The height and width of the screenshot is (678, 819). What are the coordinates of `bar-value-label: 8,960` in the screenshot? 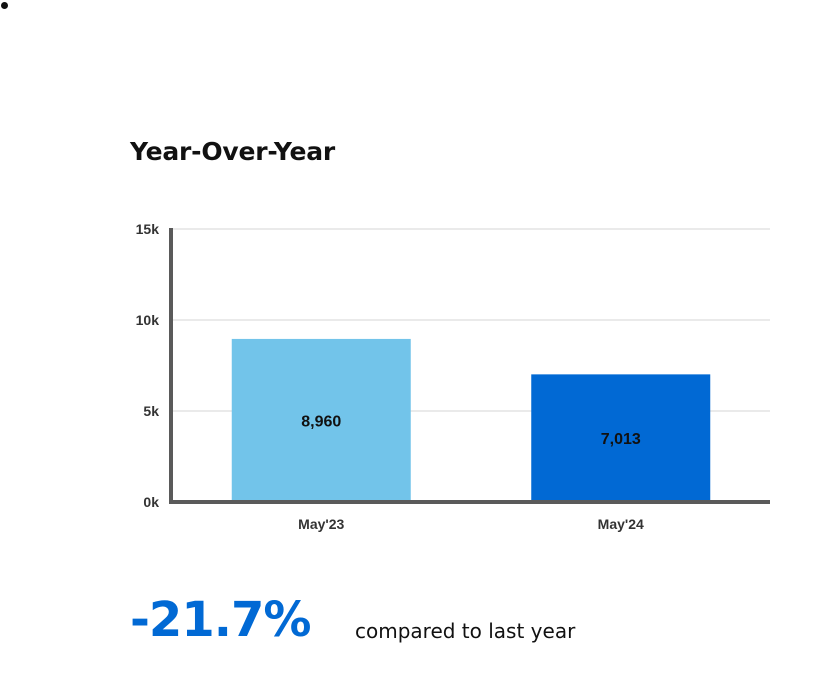 It's located at (321, 421).